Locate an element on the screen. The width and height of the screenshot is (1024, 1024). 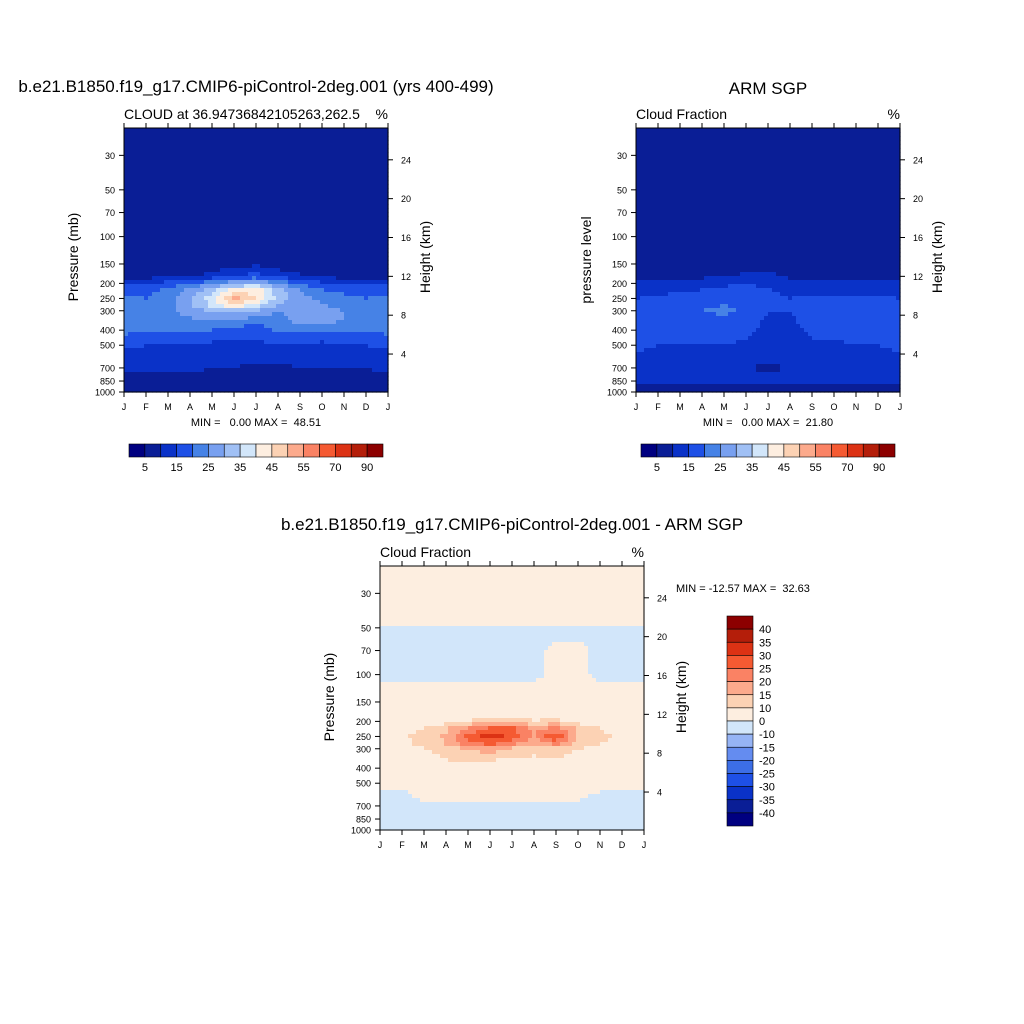
y2-tick-label: 16 is located at coordinates (406, 238).